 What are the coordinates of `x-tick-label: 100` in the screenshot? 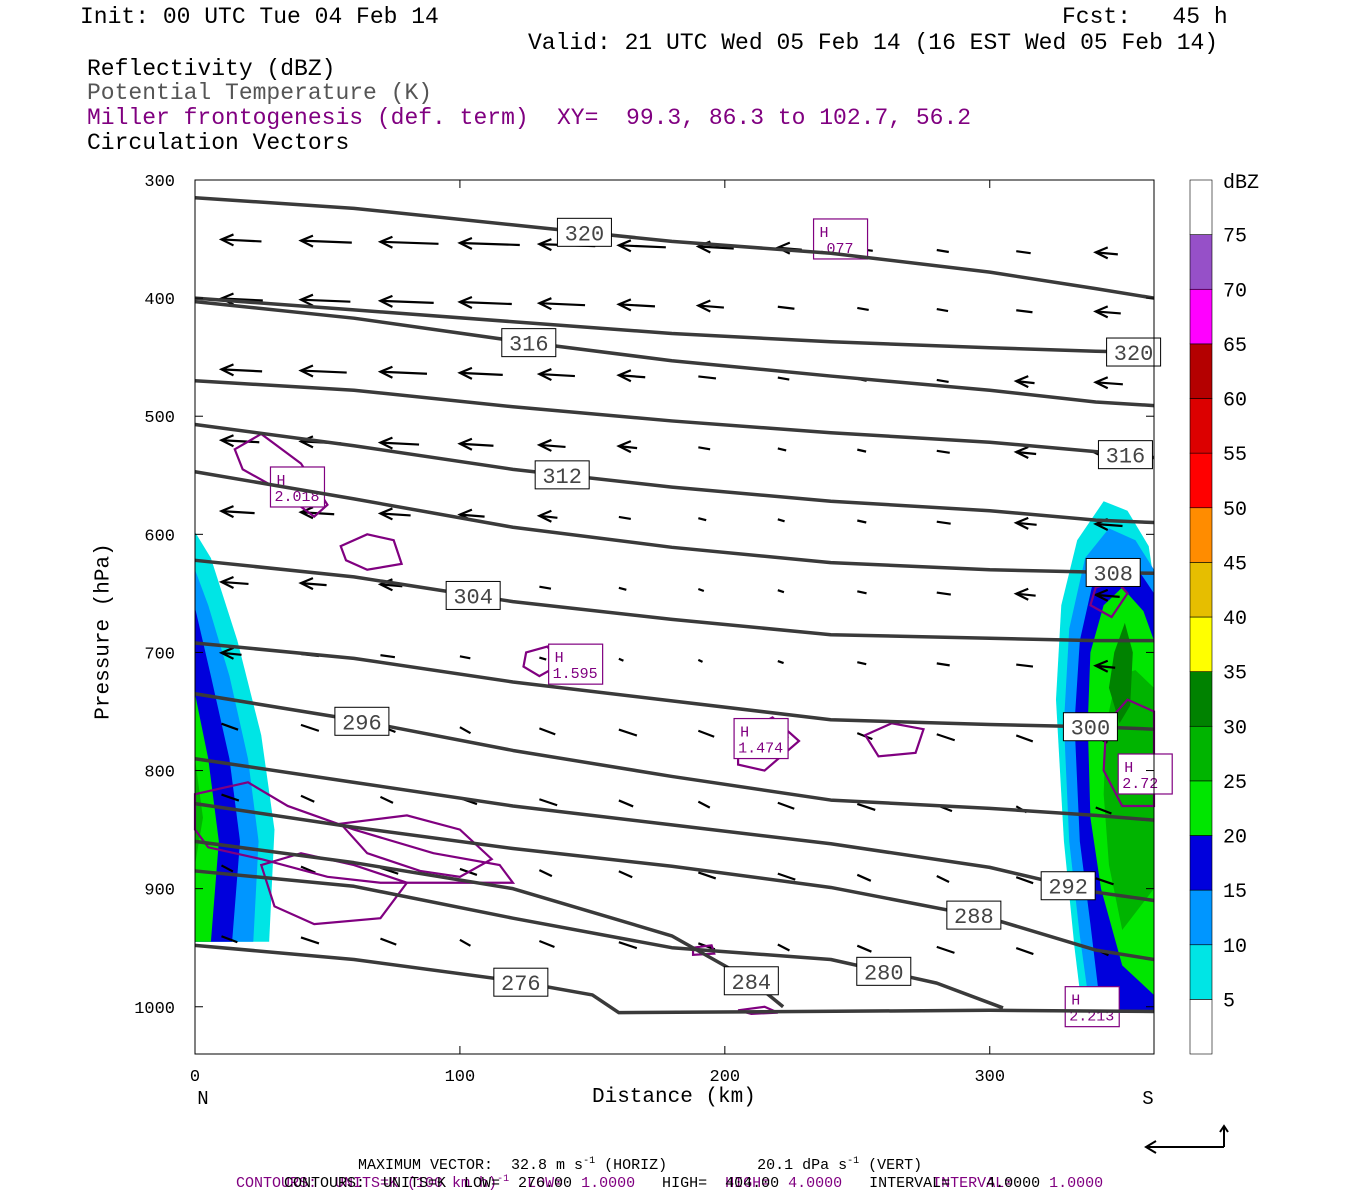 It's located at (460, 1077).